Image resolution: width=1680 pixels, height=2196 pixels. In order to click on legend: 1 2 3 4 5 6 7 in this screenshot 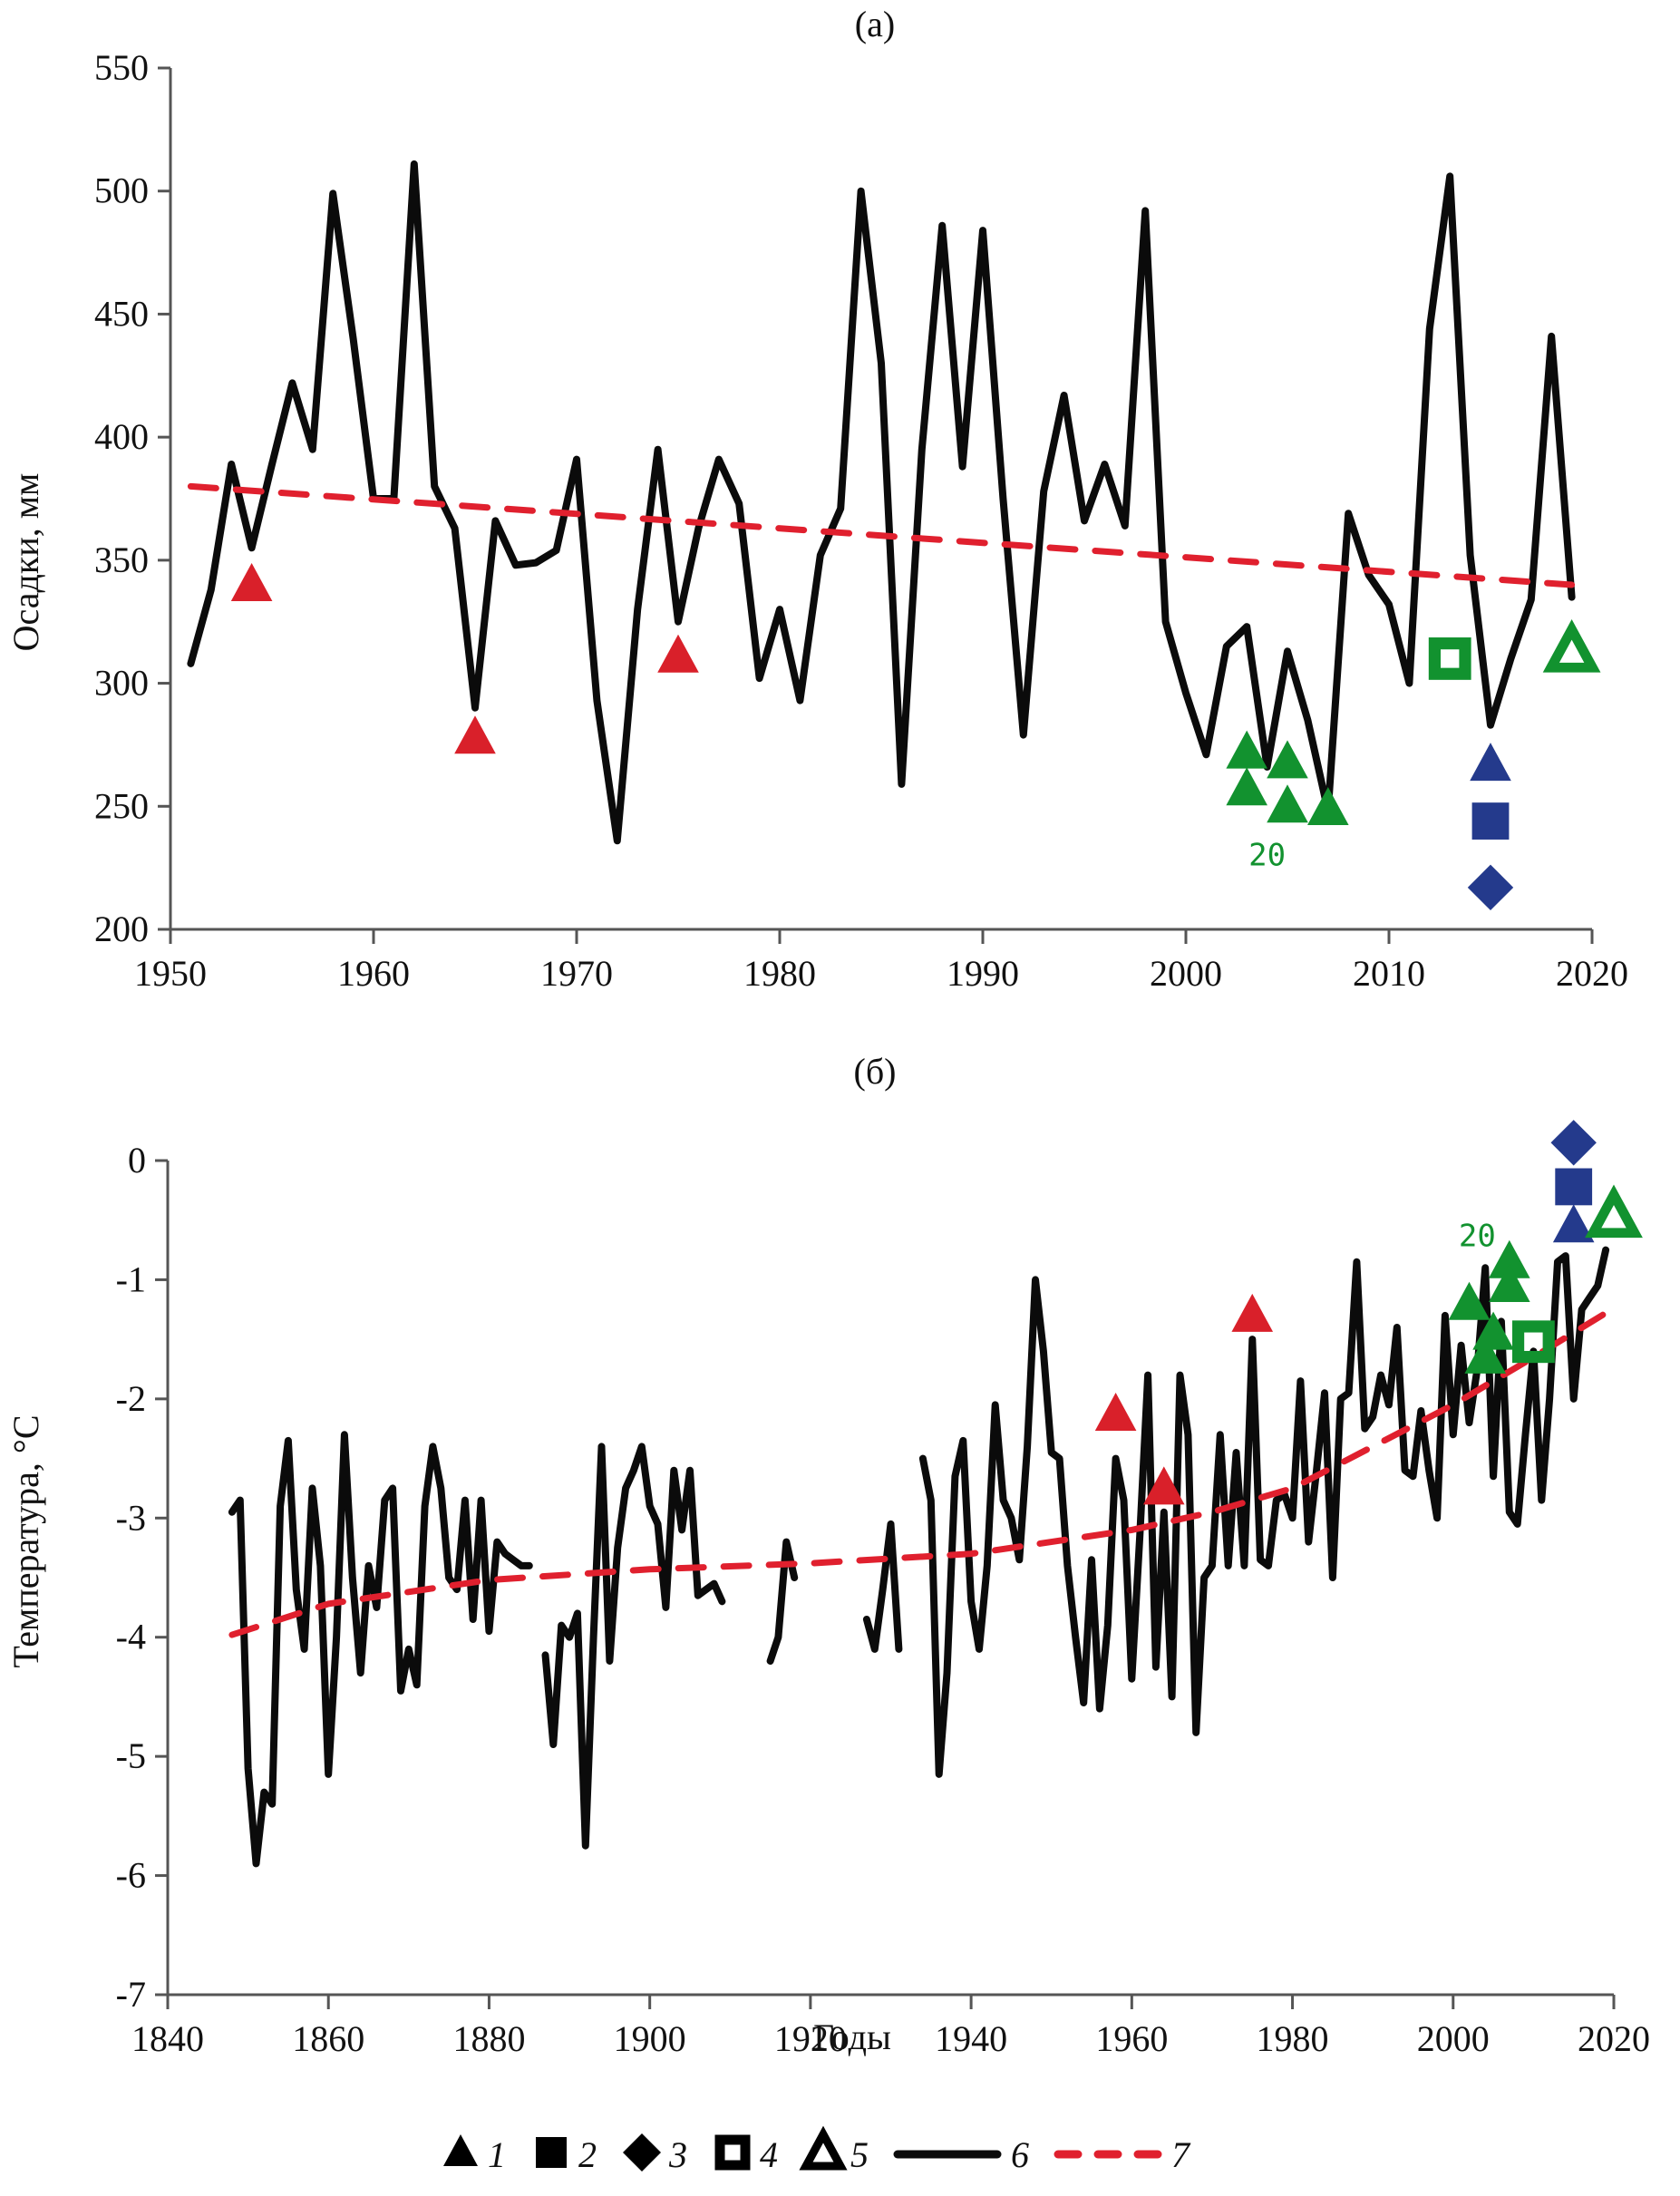, I will do `click(817, 2150)`.